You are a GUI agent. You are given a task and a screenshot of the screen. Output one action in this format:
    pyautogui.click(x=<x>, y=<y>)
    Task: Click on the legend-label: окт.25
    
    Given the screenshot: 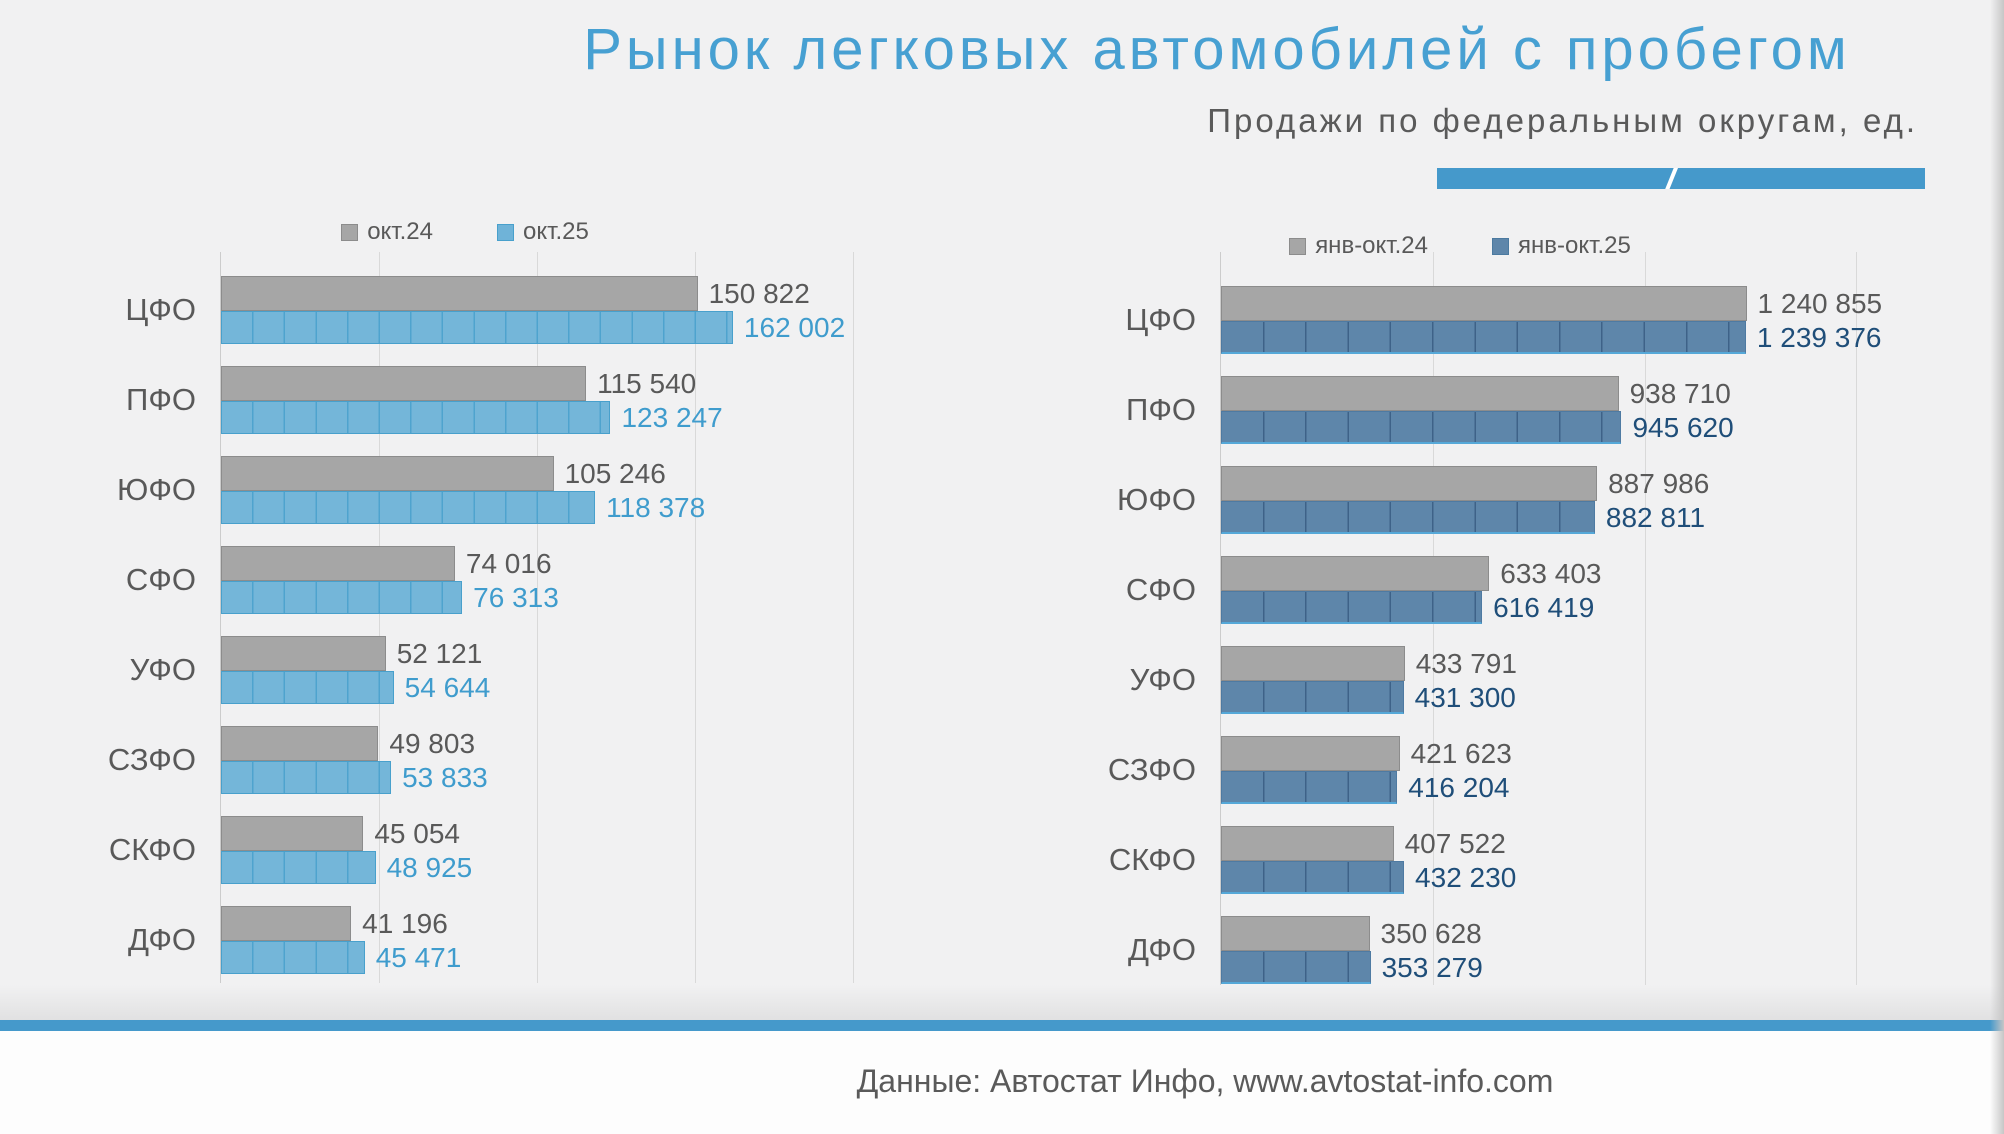 What is the action you would take?
    pyautogui.click(x=556, y=231)
    